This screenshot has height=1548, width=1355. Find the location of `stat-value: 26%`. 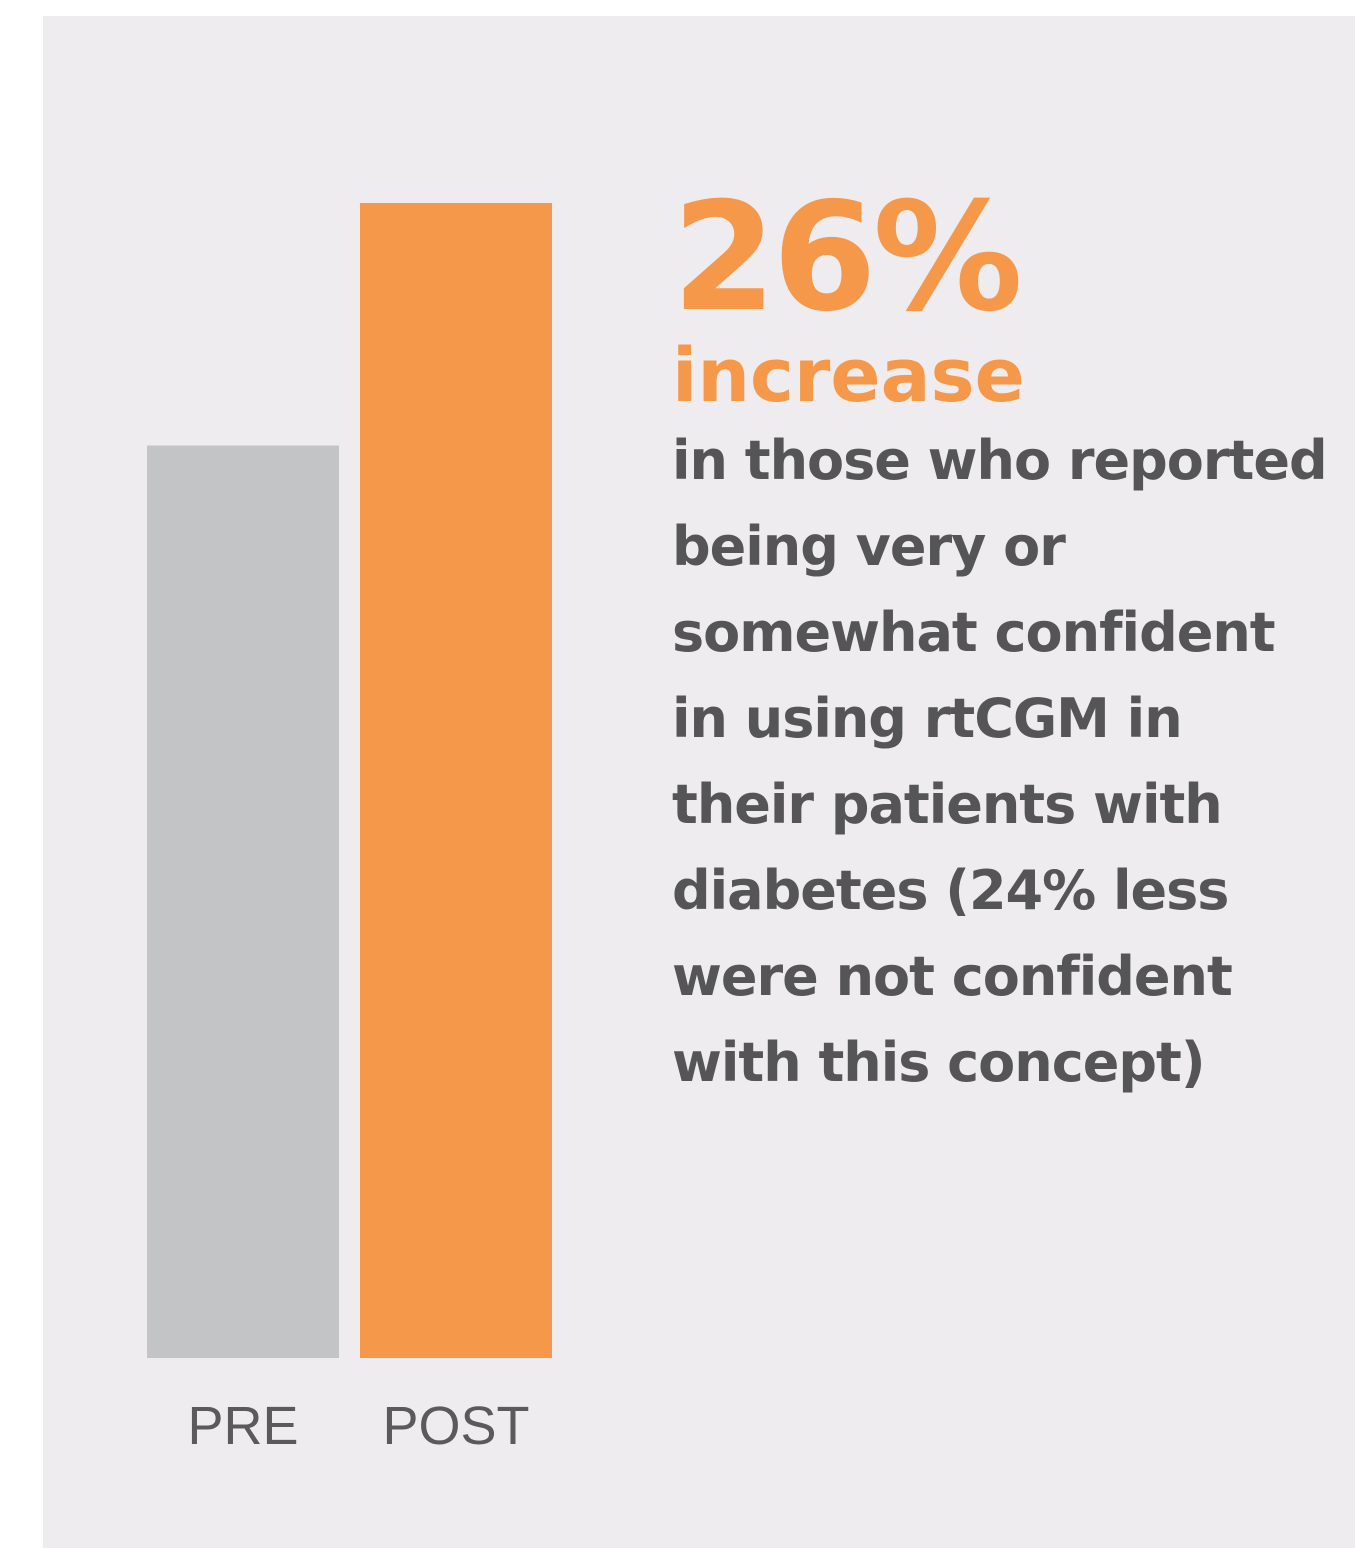

stat-value: 26% is located at coordinates (847, 258).